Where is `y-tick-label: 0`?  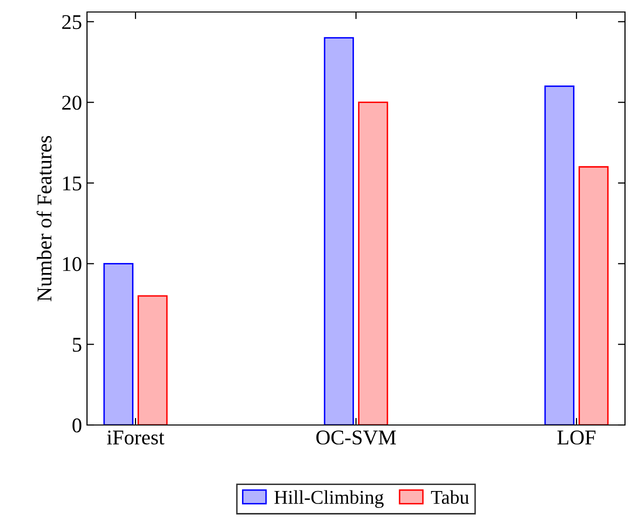
y-tick-label: 0 is located at coordinates (77, 425).